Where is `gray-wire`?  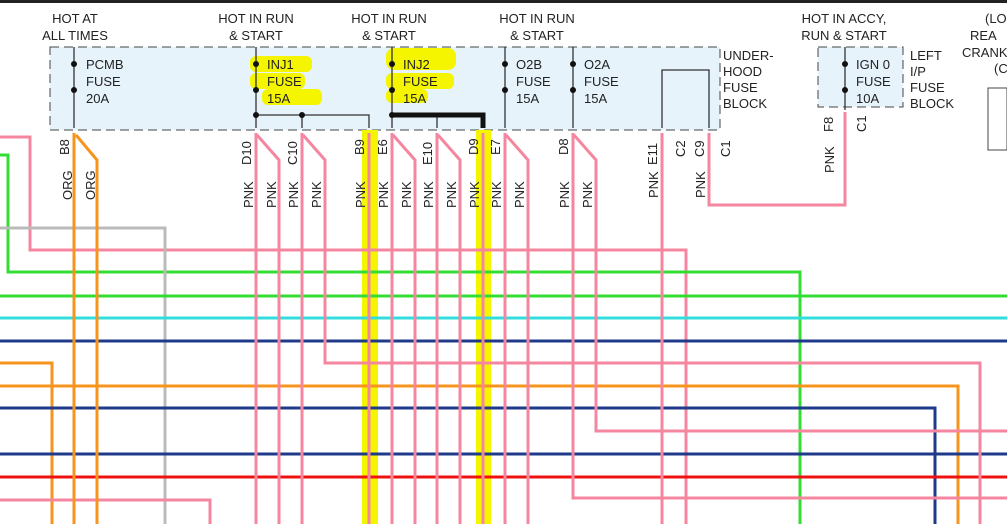
gray-wire is located at coordinates (83, 375).